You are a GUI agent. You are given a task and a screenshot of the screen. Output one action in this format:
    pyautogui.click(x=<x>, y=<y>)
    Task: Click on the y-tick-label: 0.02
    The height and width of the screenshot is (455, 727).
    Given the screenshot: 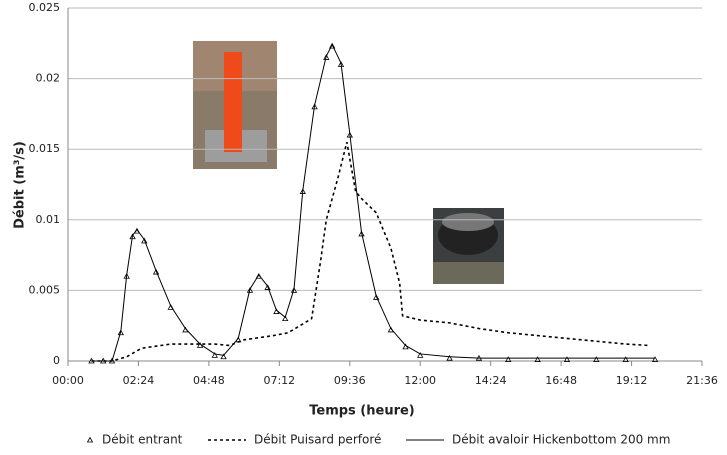 What is the action you would take?
    pyautogui.click(x=48, y=78)
    